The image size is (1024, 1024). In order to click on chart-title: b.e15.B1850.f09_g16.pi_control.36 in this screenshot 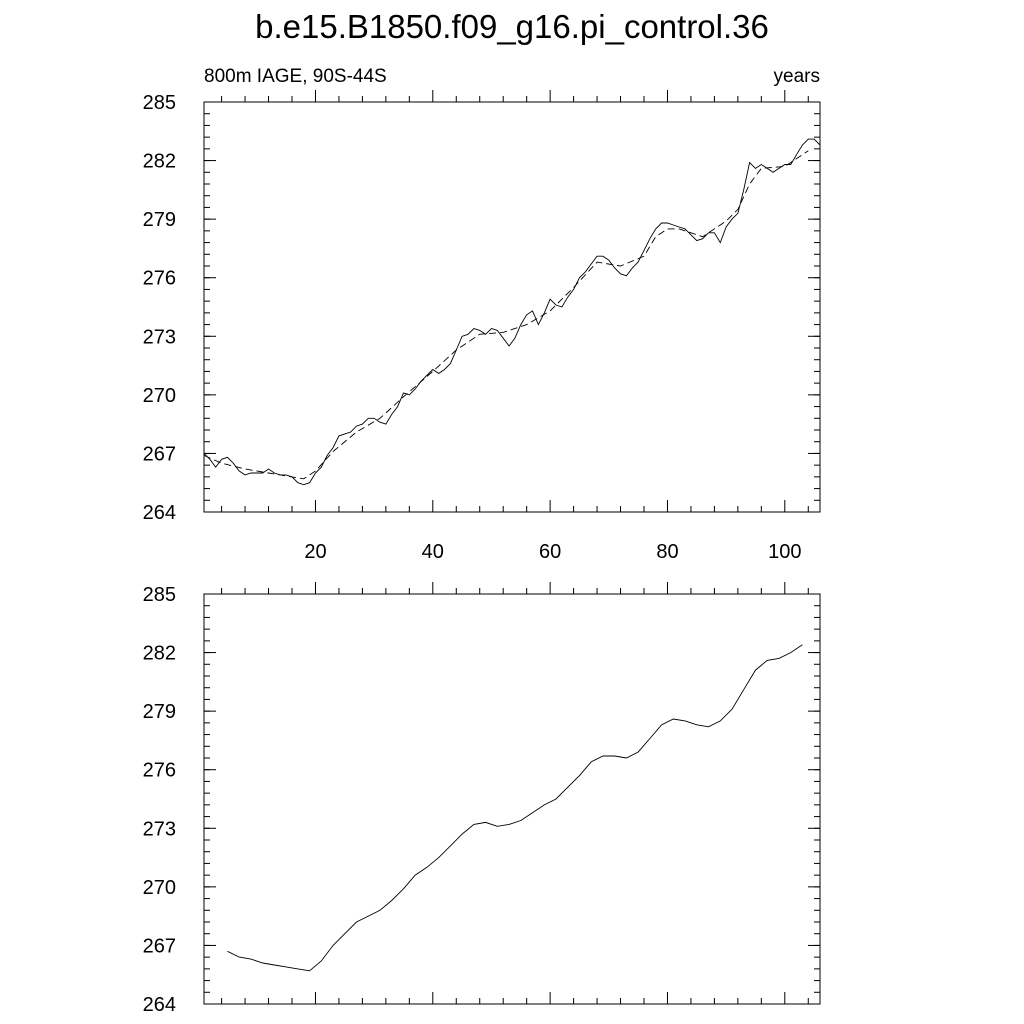, I will do `click(512, 26)`.